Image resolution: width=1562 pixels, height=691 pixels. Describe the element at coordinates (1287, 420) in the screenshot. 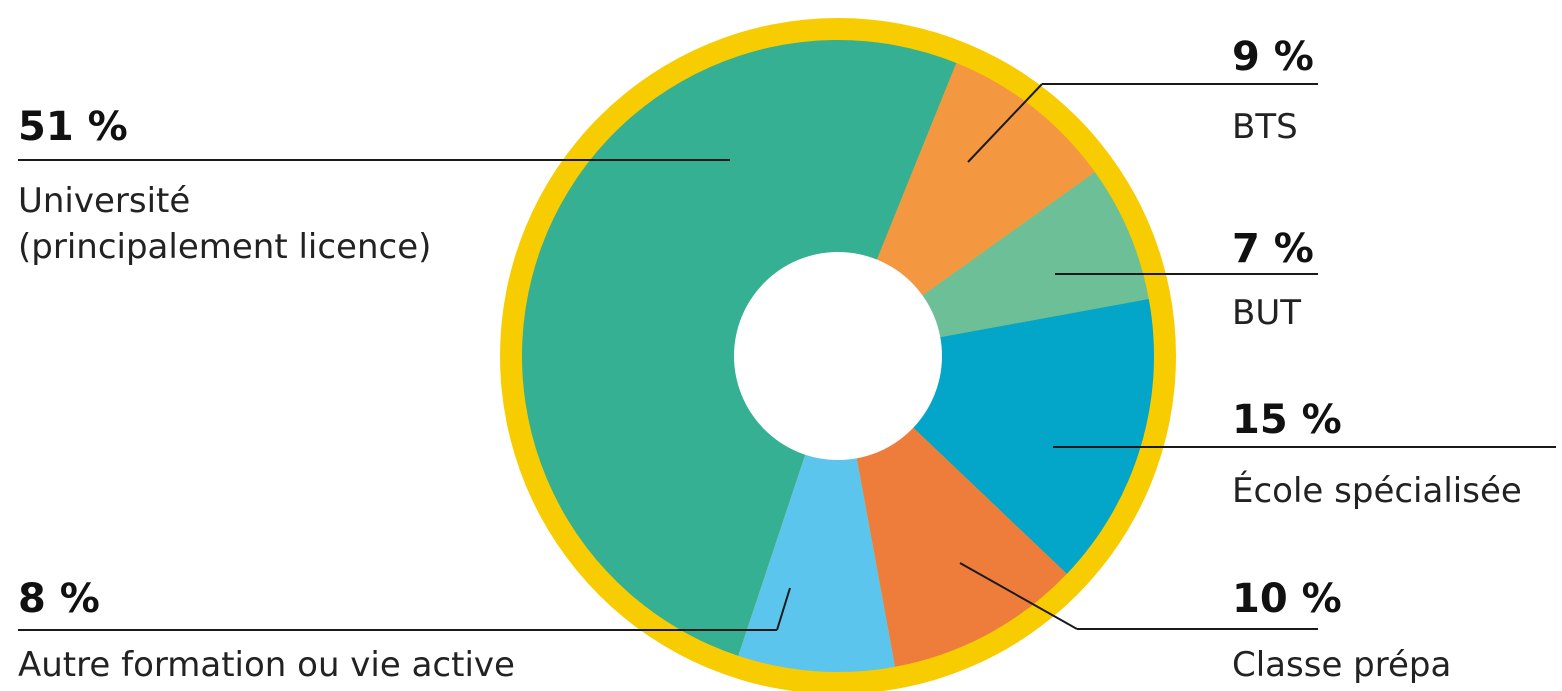

I see `percent-label-3: 15 %` at that location.